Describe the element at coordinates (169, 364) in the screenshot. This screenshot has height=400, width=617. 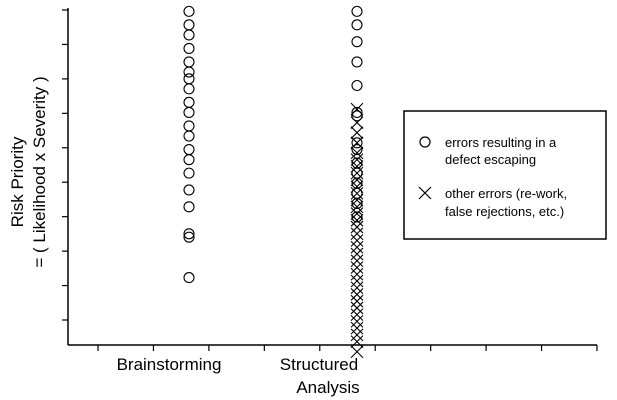
I see `x-label-brainstorming: Brainstorming` at that location.